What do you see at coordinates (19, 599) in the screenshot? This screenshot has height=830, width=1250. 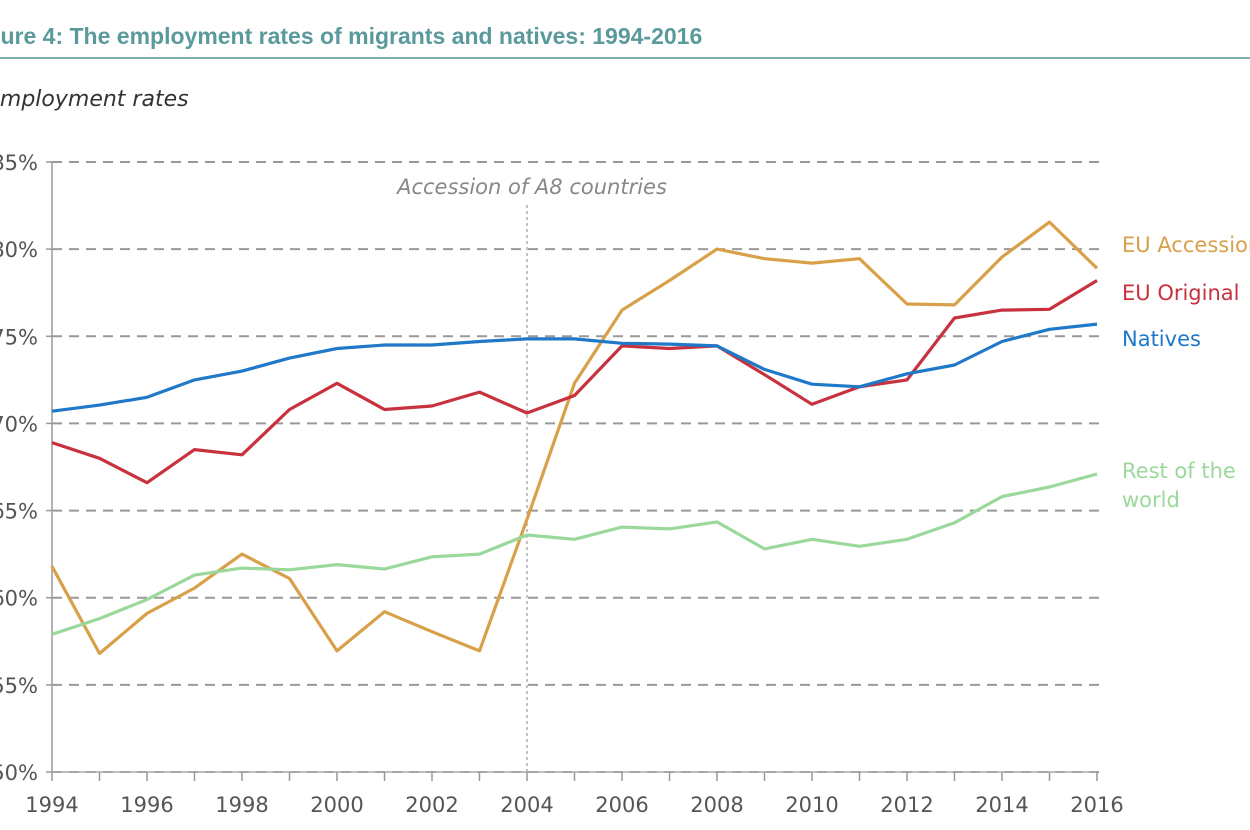 I see `y-tick-label: 60%` at bounding box center [19, 599].